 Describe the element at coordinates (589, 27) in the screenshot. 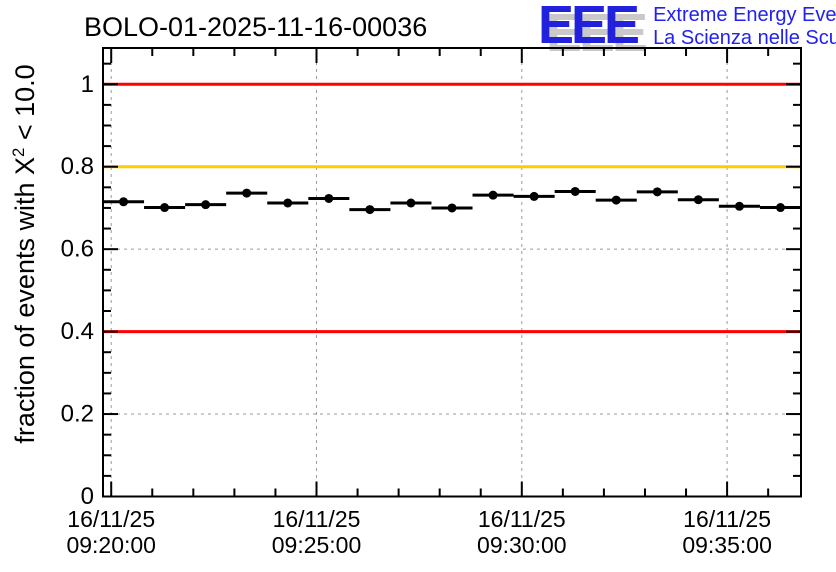

I see `eee-logo-letters: EEE` at that location.